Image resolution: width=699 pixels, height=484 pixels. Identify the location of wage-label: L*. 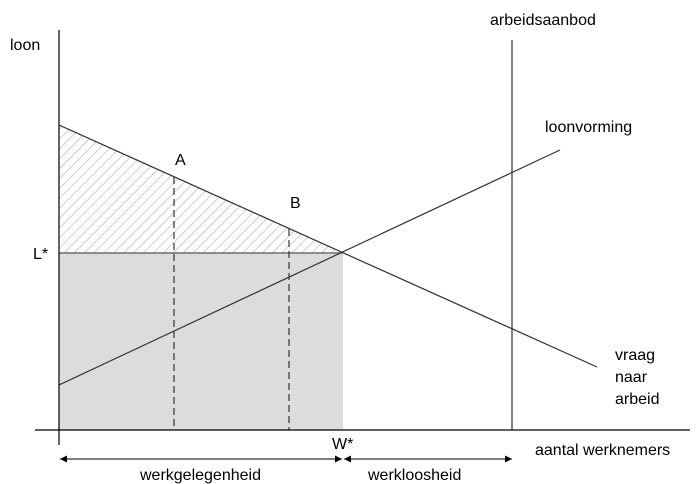
(40, 254).